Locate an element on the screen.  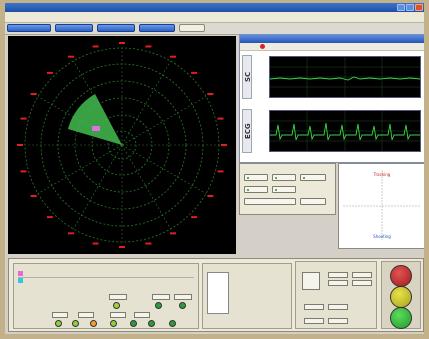
divider is located at coordinates (106, 277).